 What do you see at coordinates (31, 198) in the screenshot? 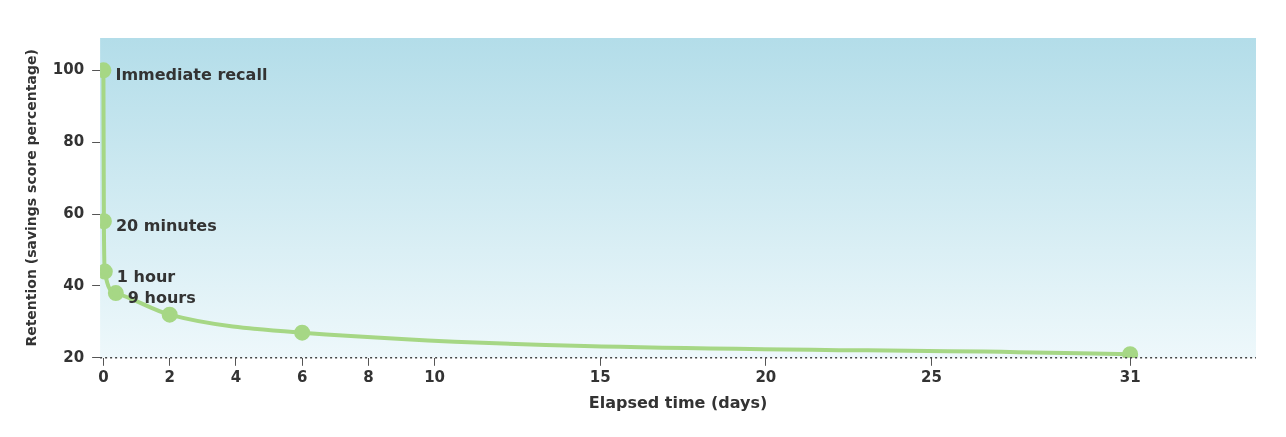
I see `y-axis-title: Retention (savings score percentage)` at bounding box center [31, 198].